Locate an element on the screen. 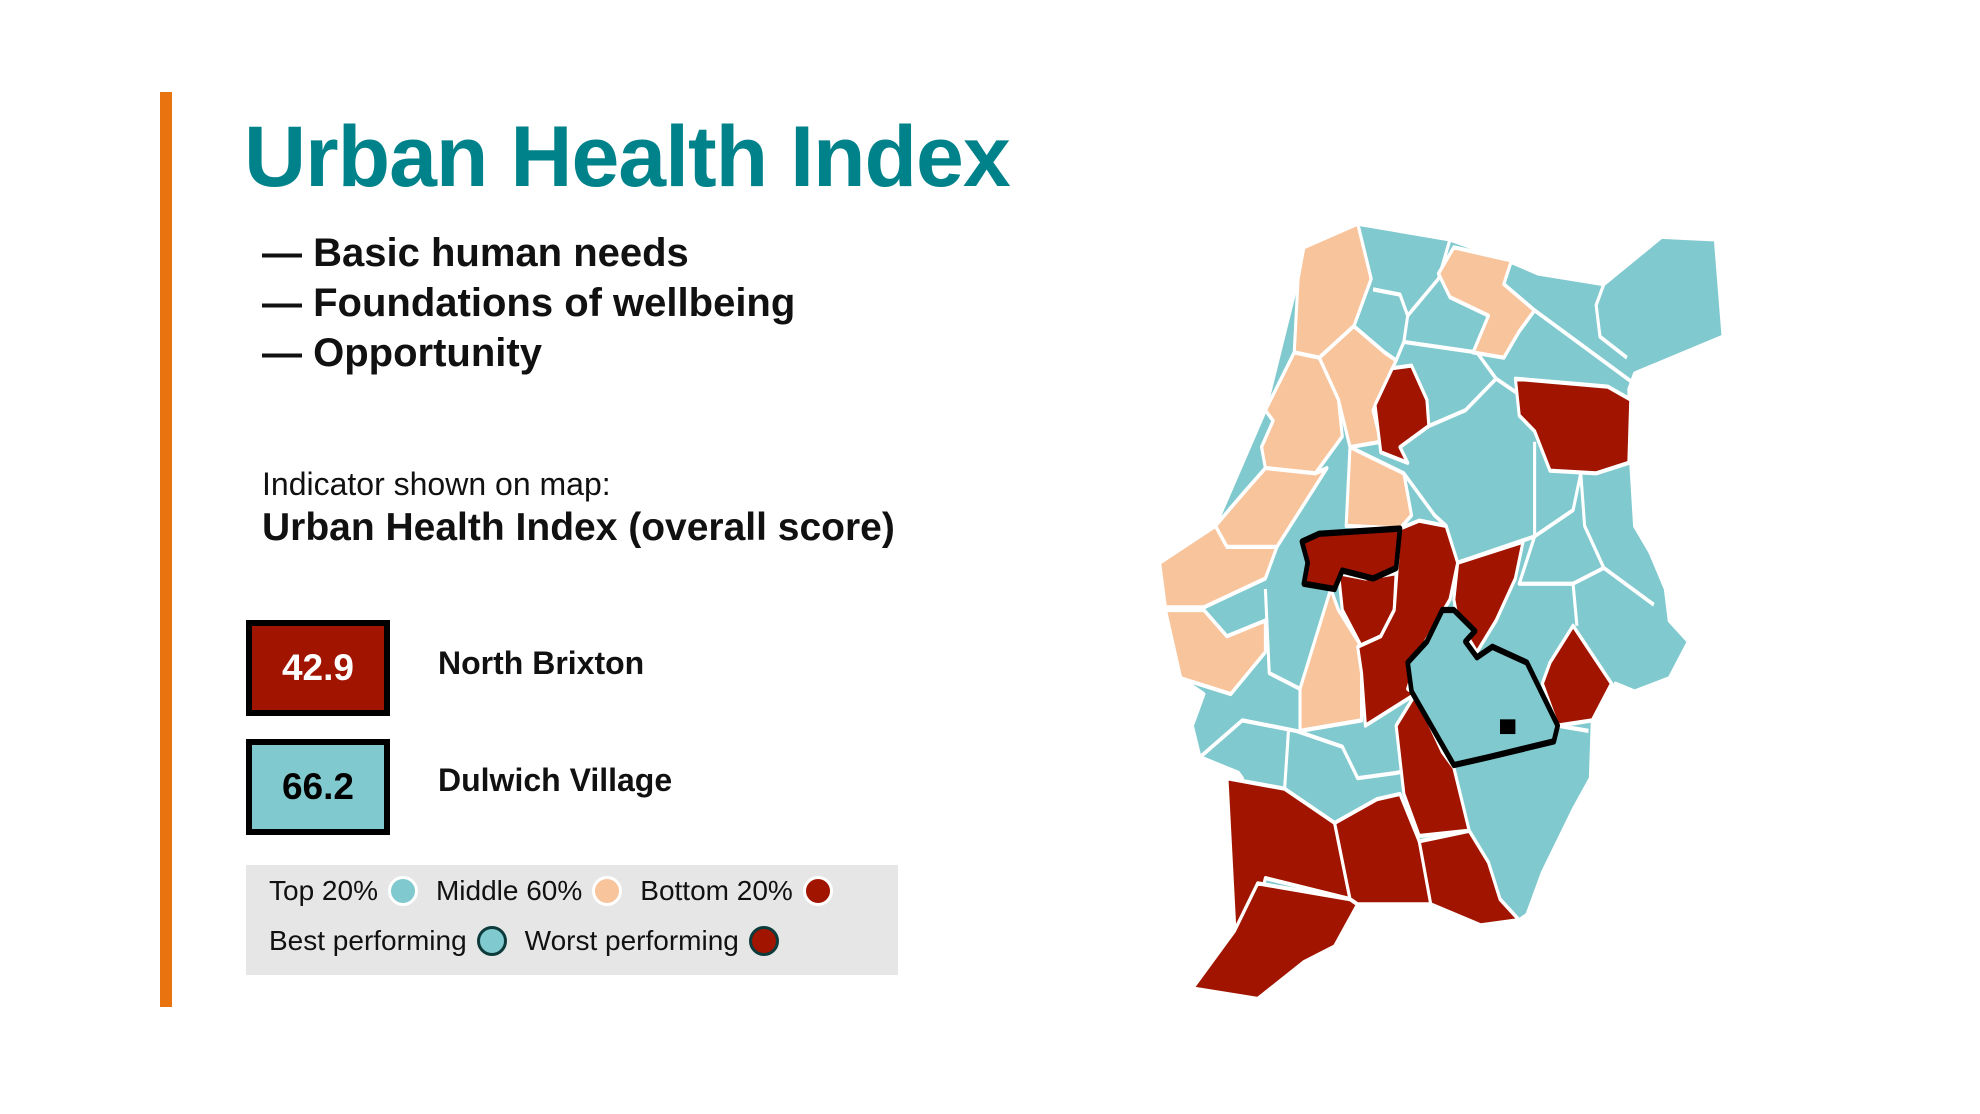 The width and height of the screenshot is (1980, 1114). bullet-item: — Basic human needs is located at coordinates (475, 253).